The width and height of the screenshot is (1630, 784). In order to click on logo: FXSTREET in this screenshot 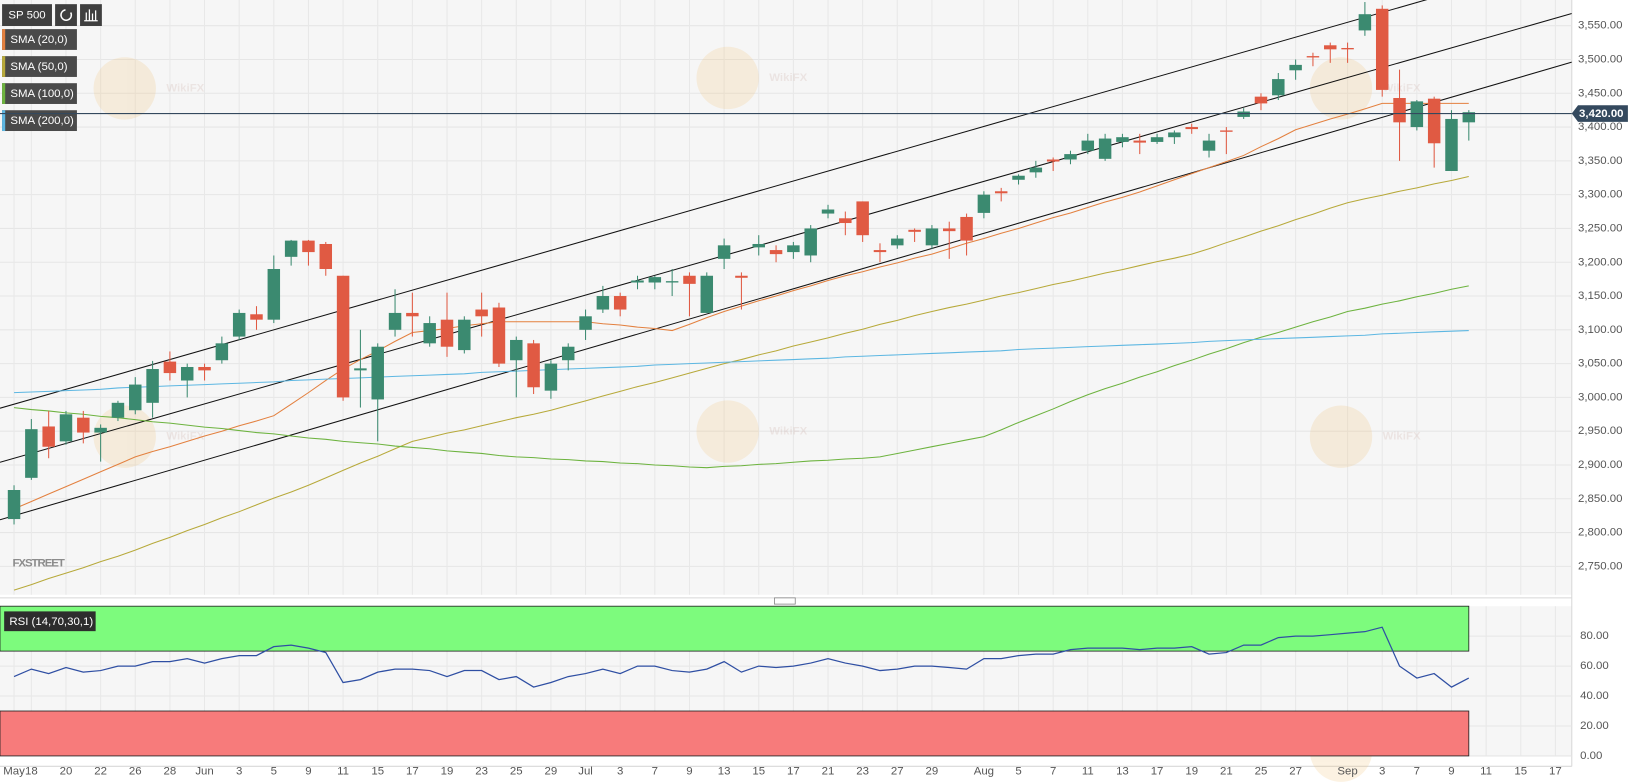, I will do `click(38, 564)`.